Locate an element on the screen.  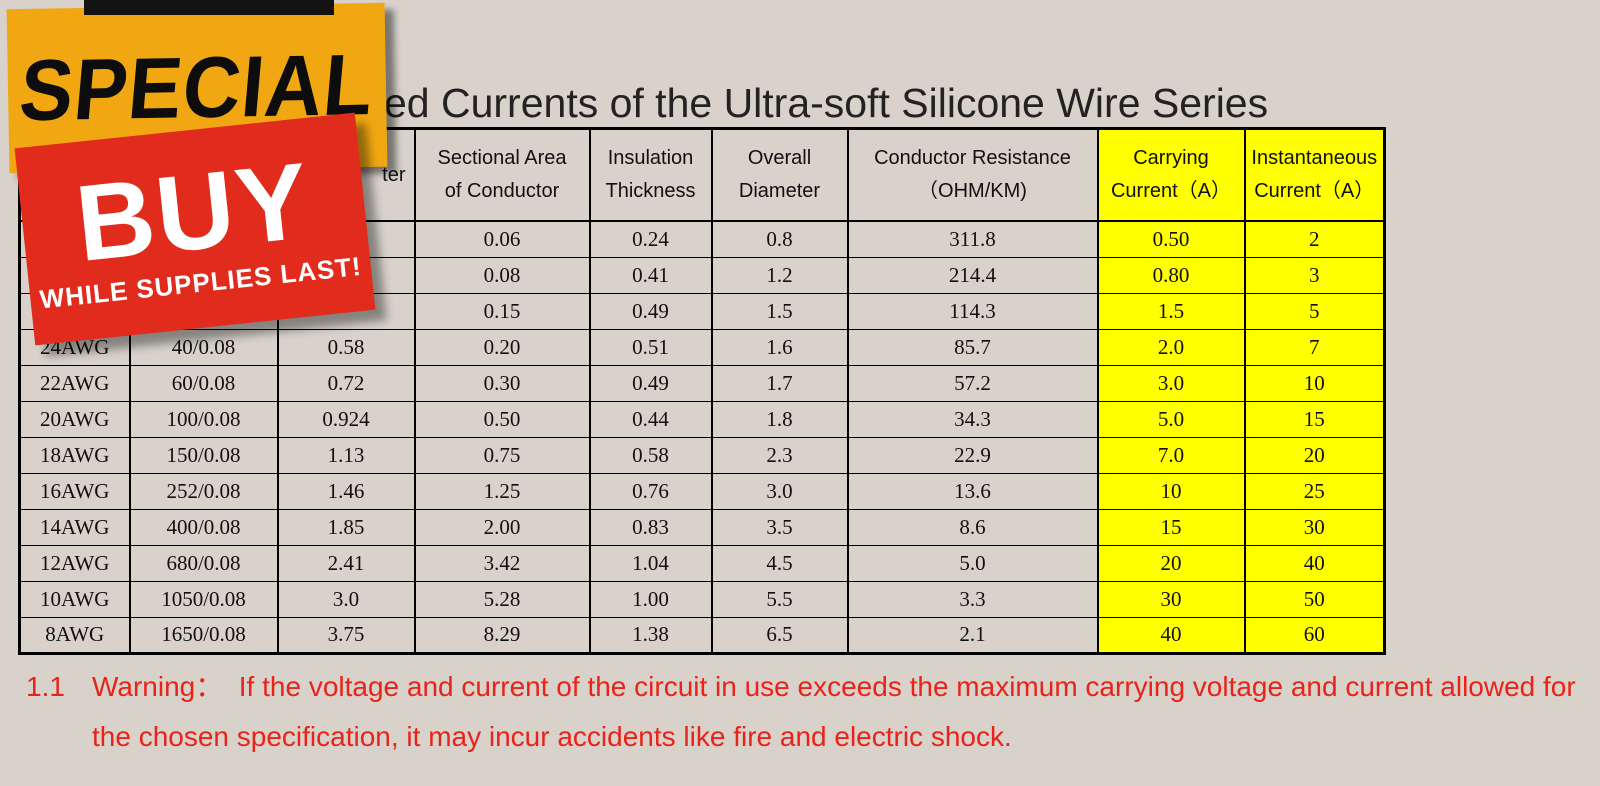
table-cell: 22AWG is located at coordinates (74, 383).